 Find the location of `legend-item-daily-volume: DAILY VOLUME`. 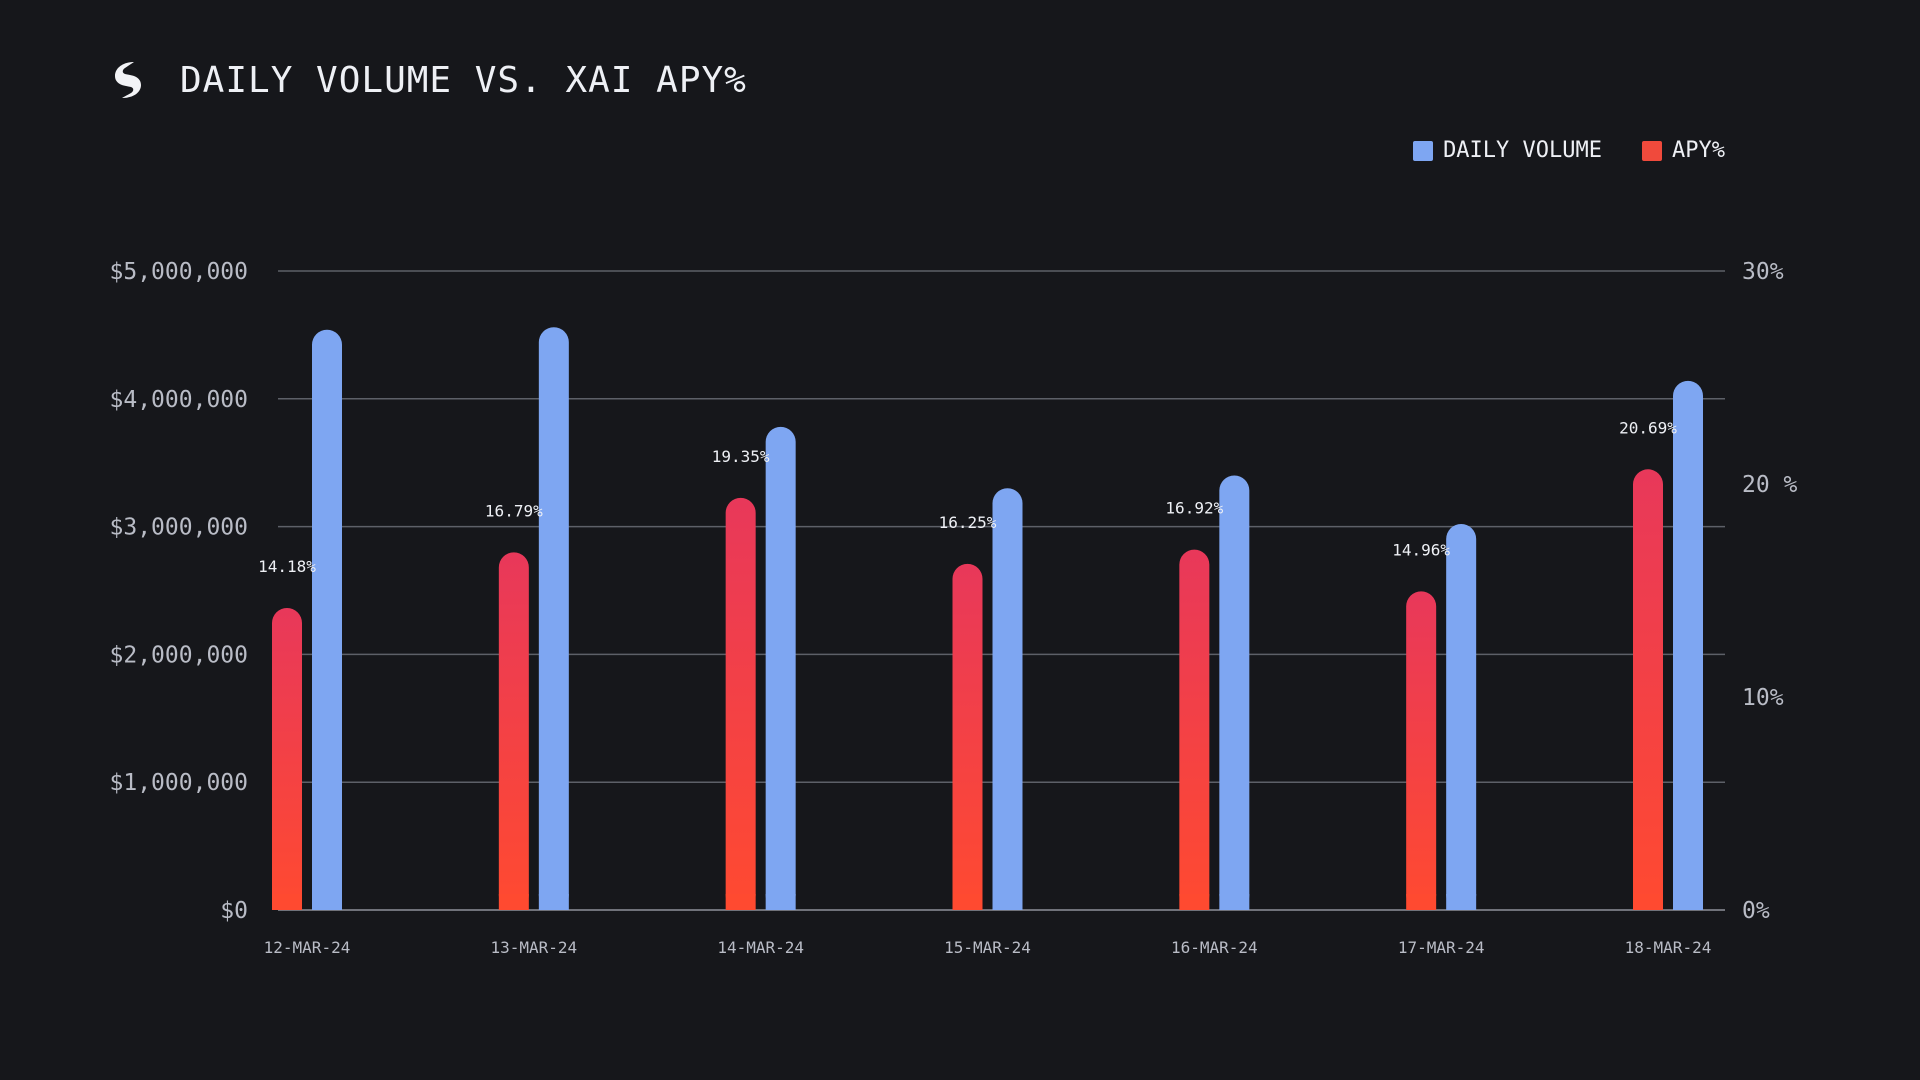

legend-item-daily-volume: DAILY VOLUME is located at coordinates (1507, 150).